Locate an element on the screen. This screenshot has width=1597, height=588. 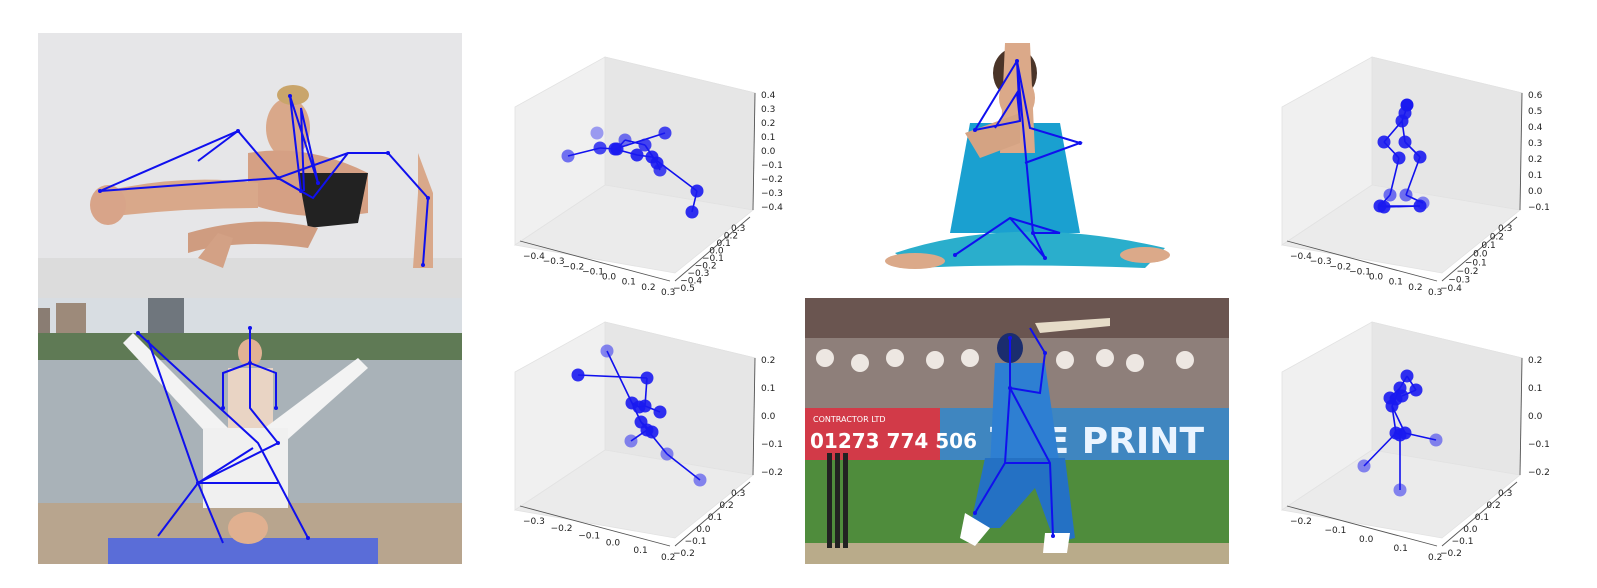
z-tick-label: 0.5 is located at coordinates (1535, 112).